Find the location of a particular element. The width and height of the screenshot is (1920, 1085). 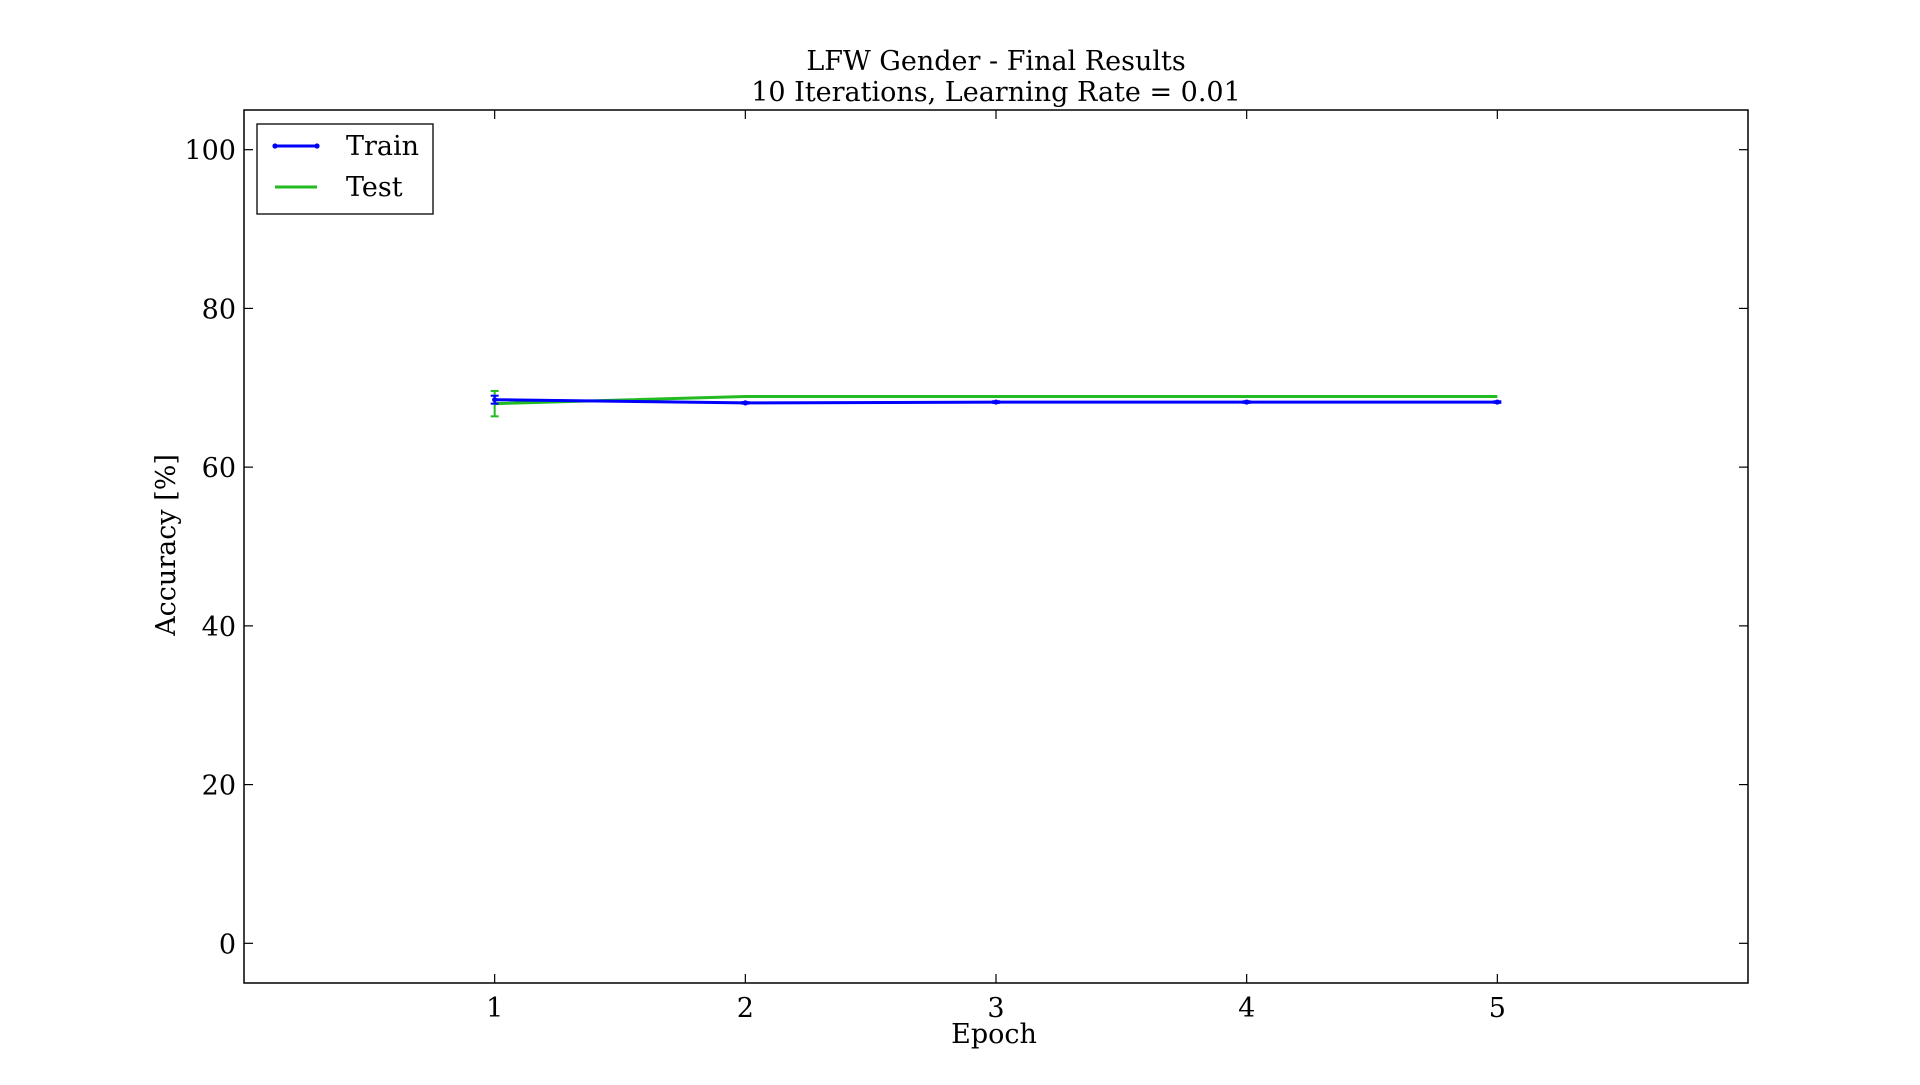

legend-label-test: Test is located at coordinates (374, 187).